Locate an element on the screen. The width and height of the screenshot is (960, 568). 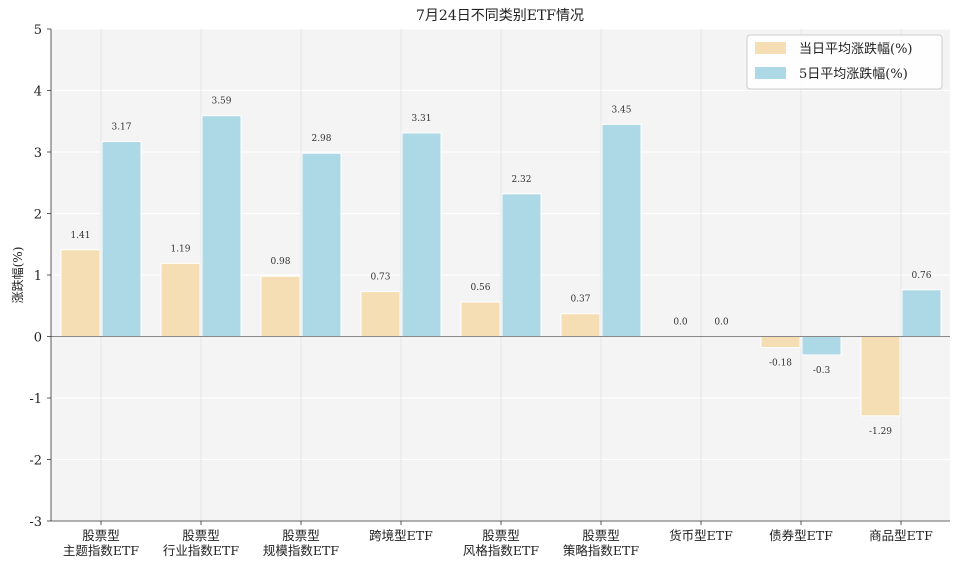
bar-series1-cat5 is located at coordinates (621, 230).